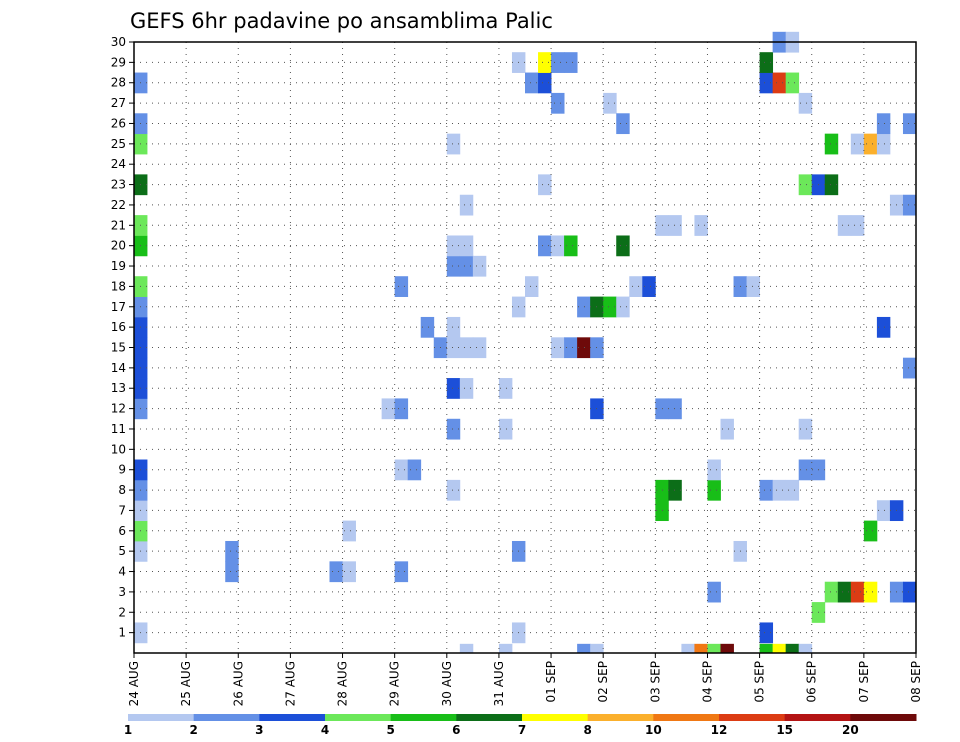  I want to click on y-tick-label: 2, so click(122, 612).